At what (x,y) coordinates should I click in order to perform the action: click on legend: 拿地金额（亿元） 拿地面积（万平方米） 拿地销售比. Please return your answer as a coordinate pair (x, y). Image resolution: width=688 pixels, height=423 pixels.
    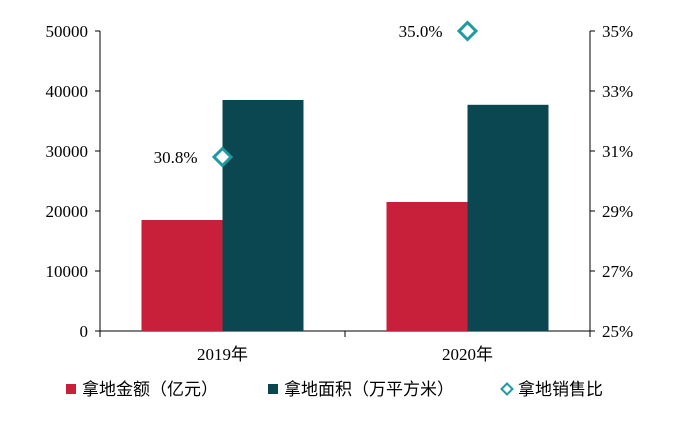
    Looking at the image, I should click on (334, 389).